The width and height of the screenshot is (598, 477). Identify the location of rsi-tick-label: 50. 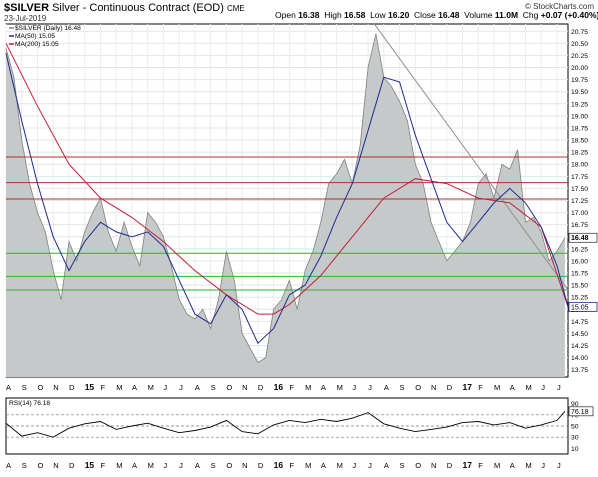
(575, 427).